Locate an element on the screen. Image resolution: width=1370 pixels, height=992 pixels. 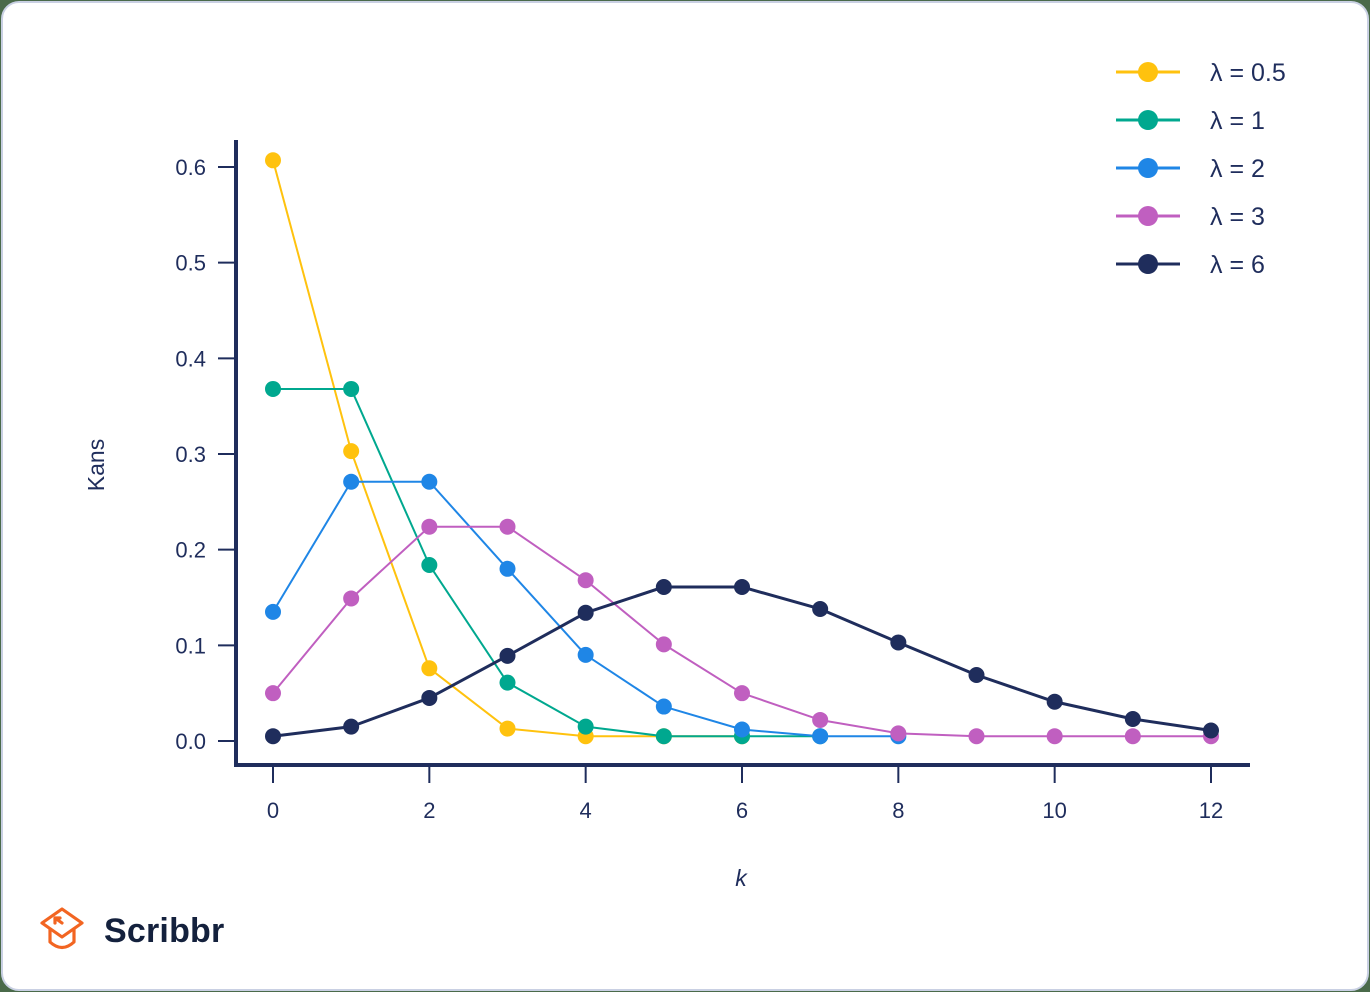
y-tick-label: 0.3 is located at coordinates (190, 454).